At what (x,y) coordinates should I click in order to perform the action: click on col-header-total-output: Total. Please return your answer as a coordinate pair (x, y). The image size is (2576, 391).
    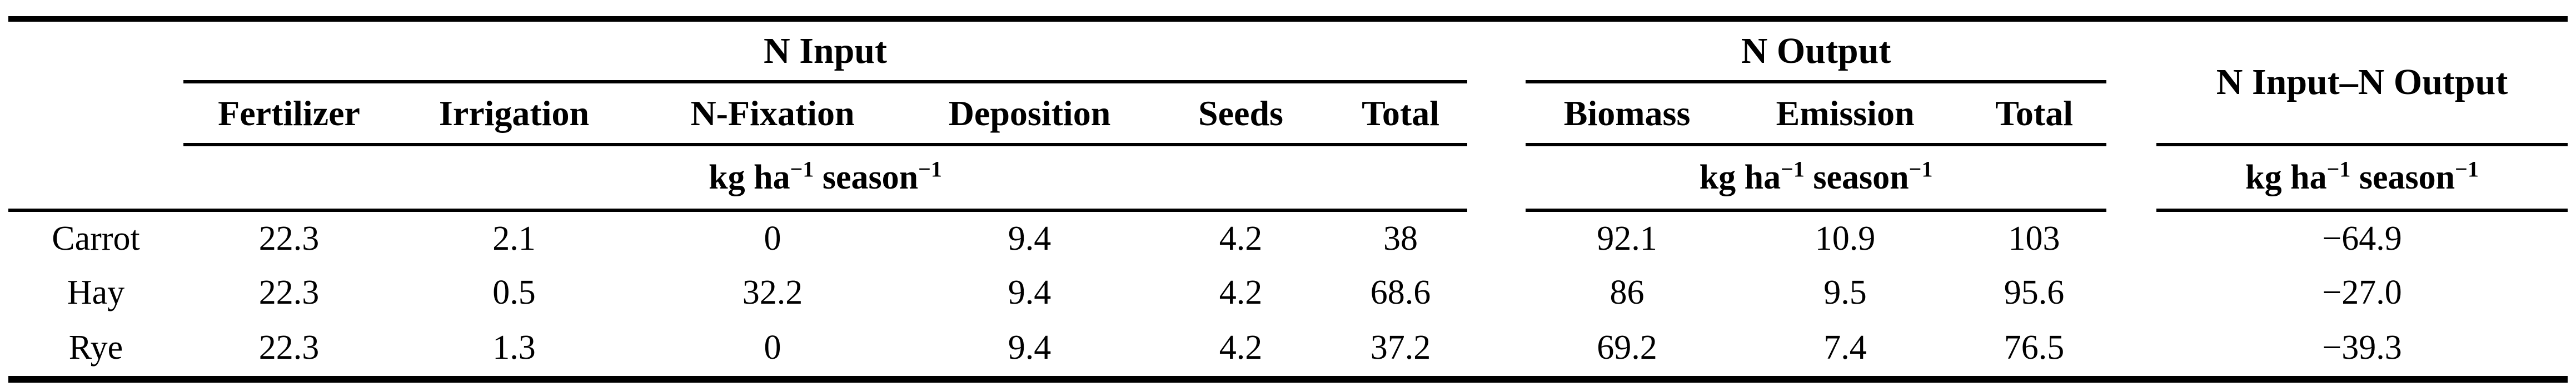
    Looking at the image, I should click on (2034, 114).